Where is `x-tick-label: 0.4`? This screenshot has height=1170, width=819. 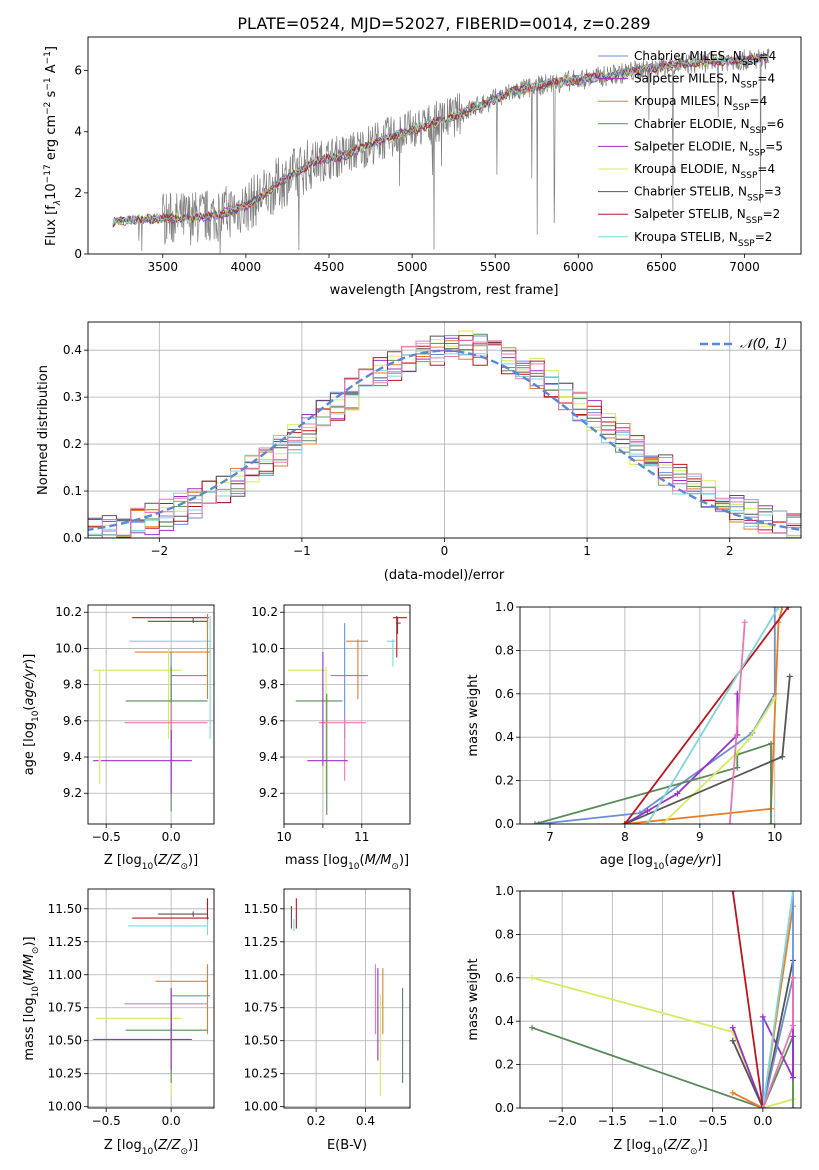 x-tick-label: 0.4 is located at coordinates (365, 1121).